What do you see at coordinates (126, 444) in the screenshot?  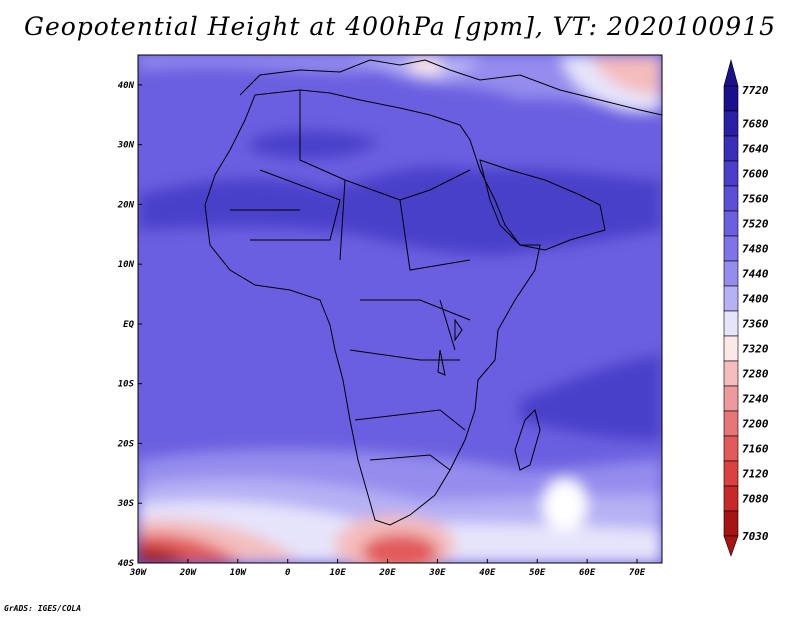 I see `lat-tick-label: 20S` at bounding box center [126, 444].